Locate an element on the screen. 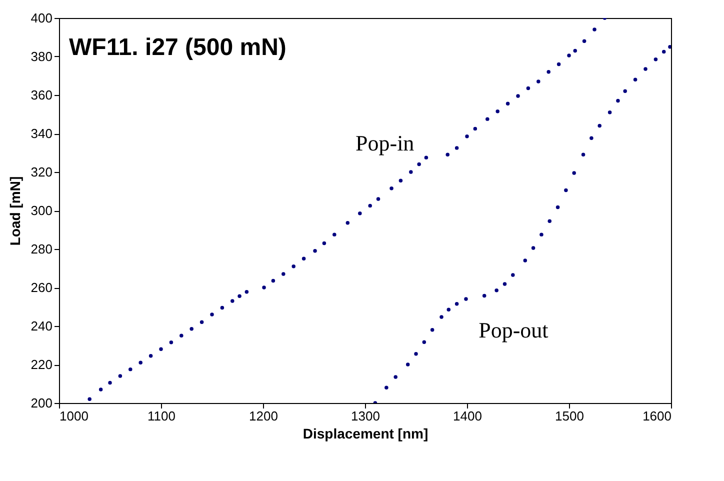 The height and width of the screenshot is (481, 724). y-tick-label: 240 is located at coordinates (41, 326).